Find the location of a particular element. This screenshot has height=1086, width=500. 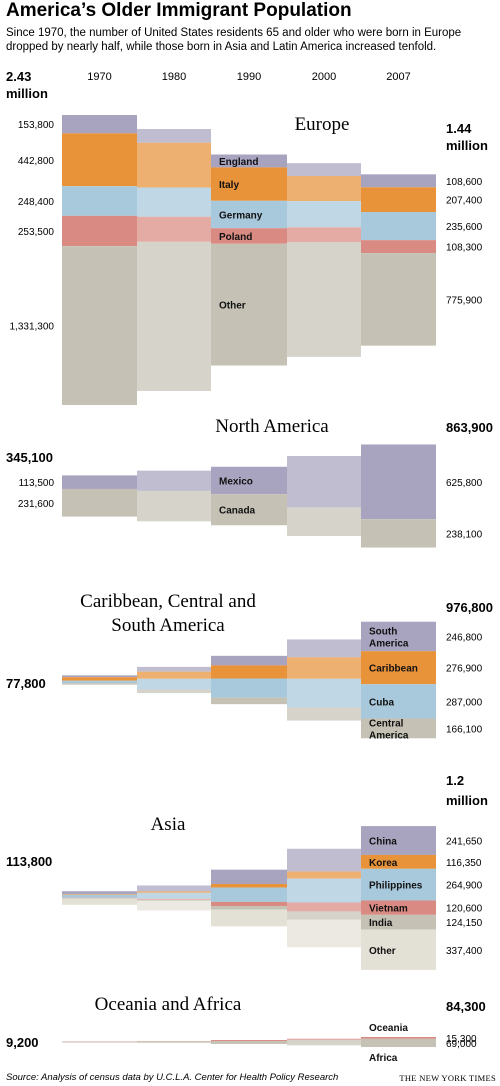

value-2007-europe-england: 108,600 is located at coordinates (464, 182).